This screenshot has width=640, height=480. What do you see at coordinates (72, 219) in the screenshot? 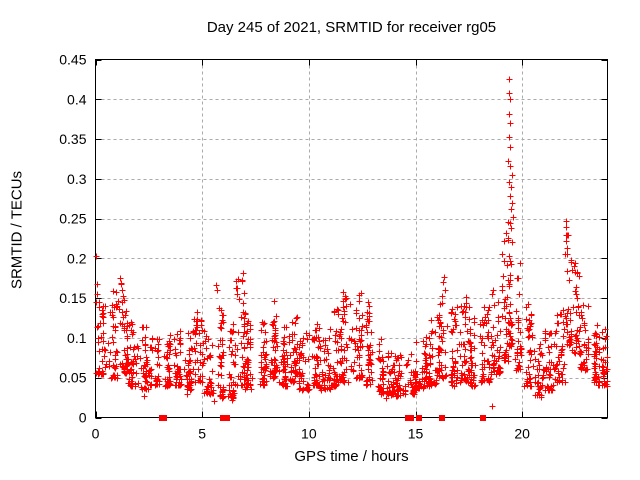
I see `y-tick-label: 0.25` at bounding box center [72, 219].